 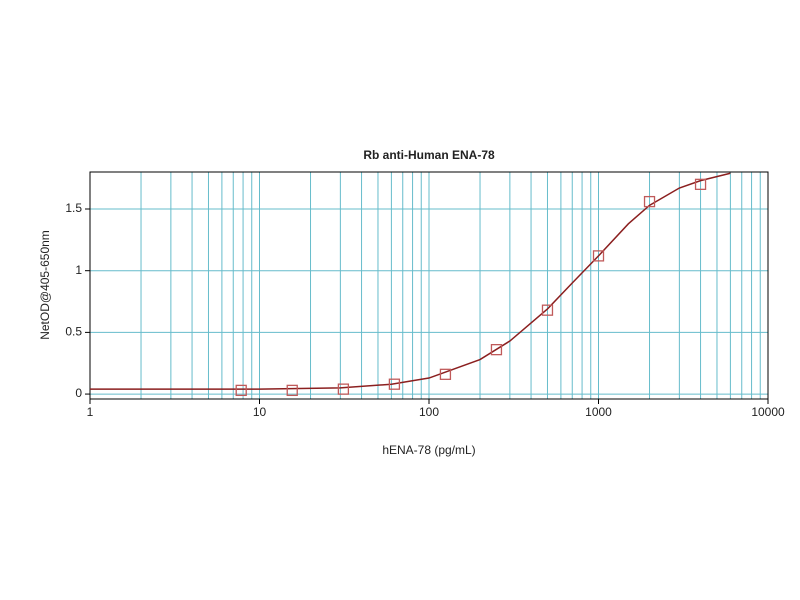 What do you see at coordinates (73, 208) in the screenshot?
I see `y-tick-label: 1.5` at bounding box center [73, 208].